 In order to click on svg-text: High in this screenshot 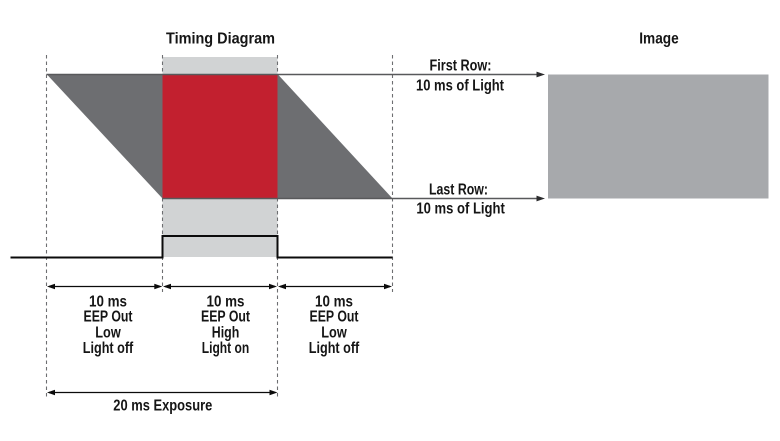, I will do `click(226, 333)`.